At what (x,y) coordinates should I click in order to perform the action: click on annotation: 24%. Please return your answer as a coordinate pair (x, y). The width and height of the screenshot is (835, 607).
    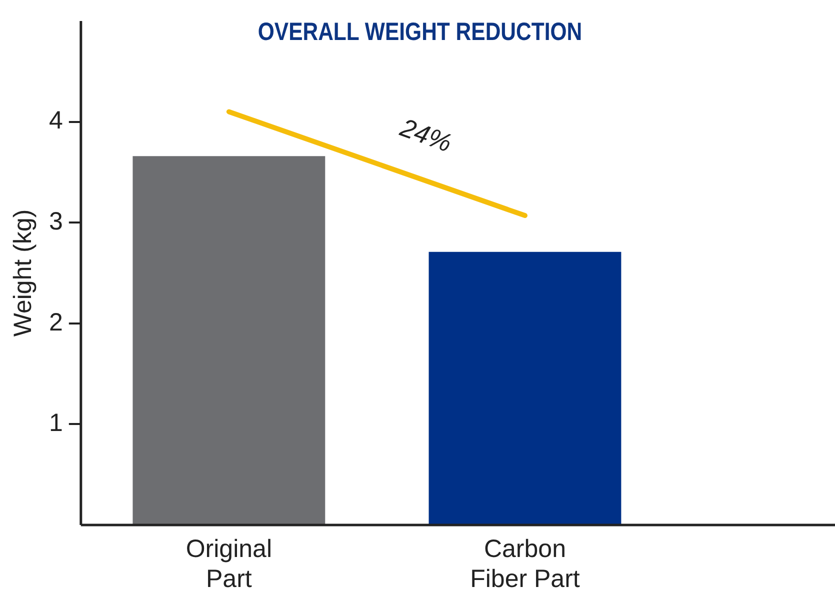
    Looking at the image, I should click on (426, 135).